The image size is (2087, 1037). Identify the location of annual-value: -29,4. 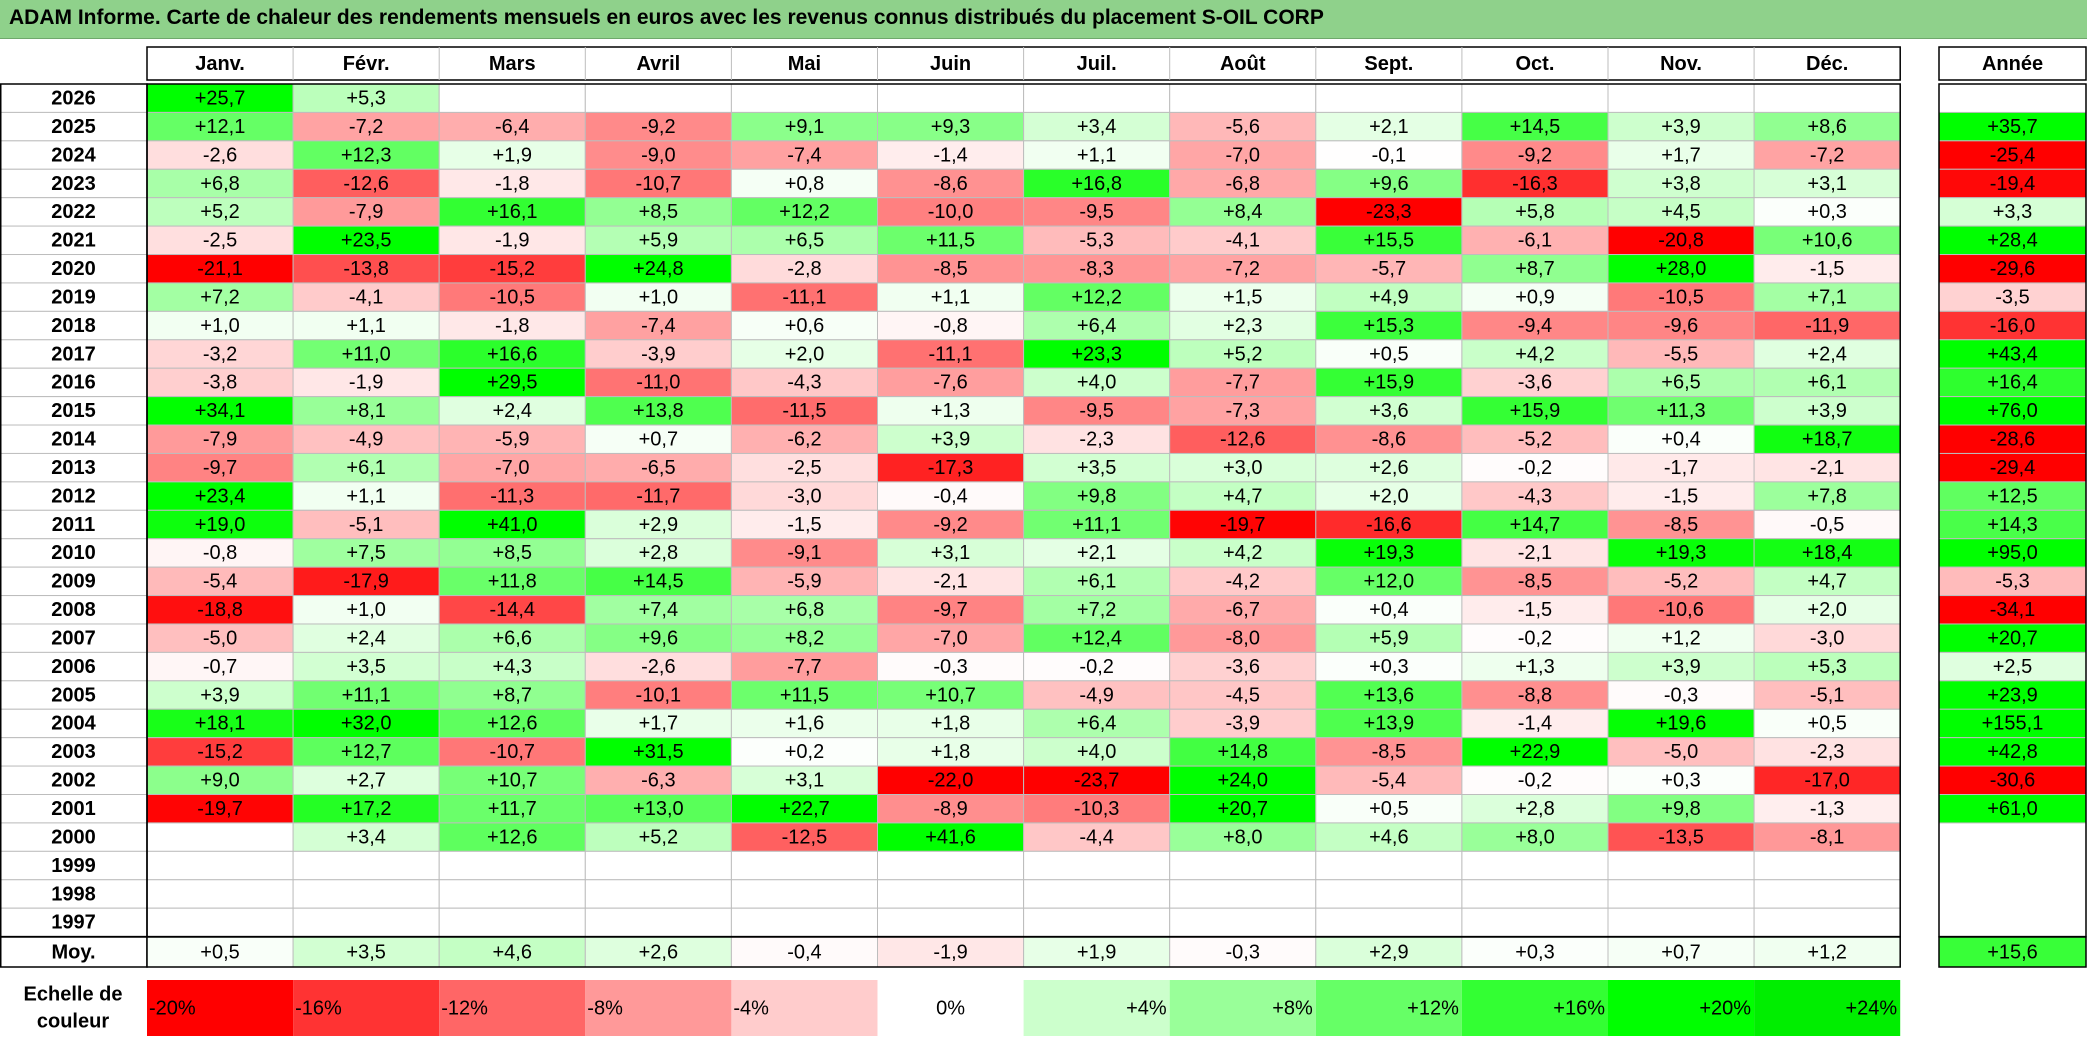
(2013, 468).